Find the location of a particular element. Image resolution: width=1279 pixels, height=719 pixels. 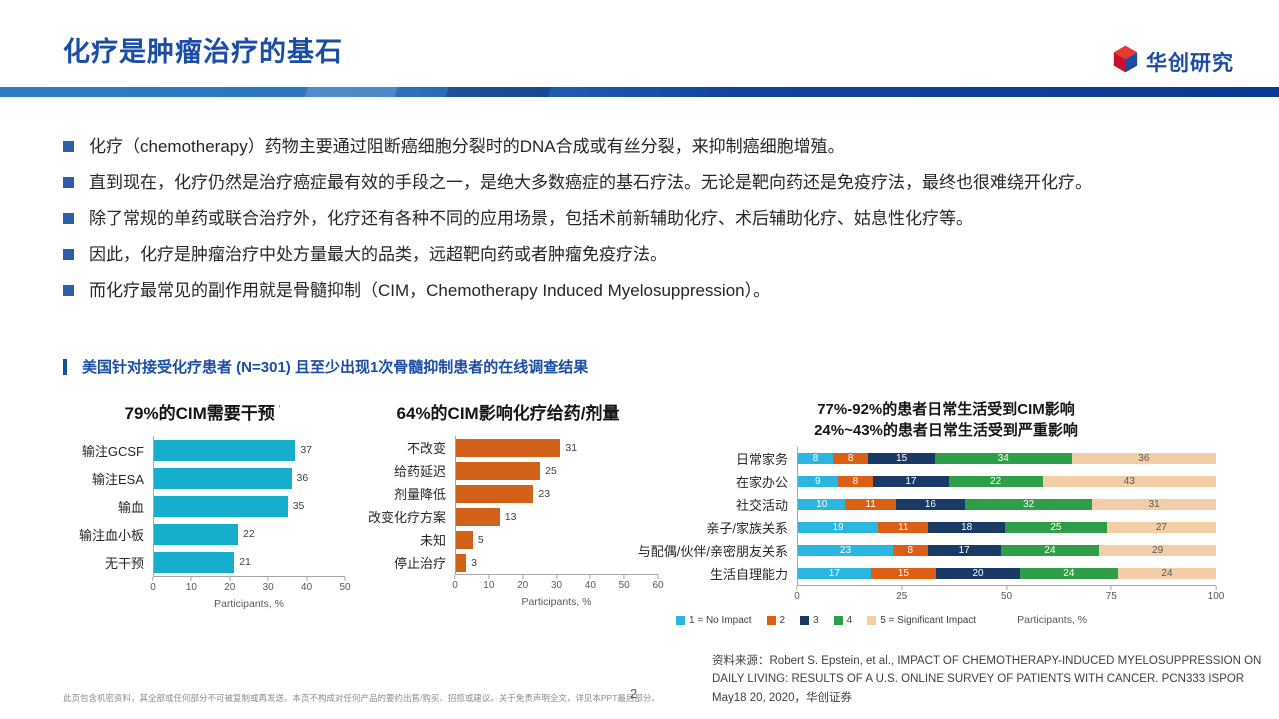

bar-row: 输注ESA 36 is located at coordinates (202, 478).